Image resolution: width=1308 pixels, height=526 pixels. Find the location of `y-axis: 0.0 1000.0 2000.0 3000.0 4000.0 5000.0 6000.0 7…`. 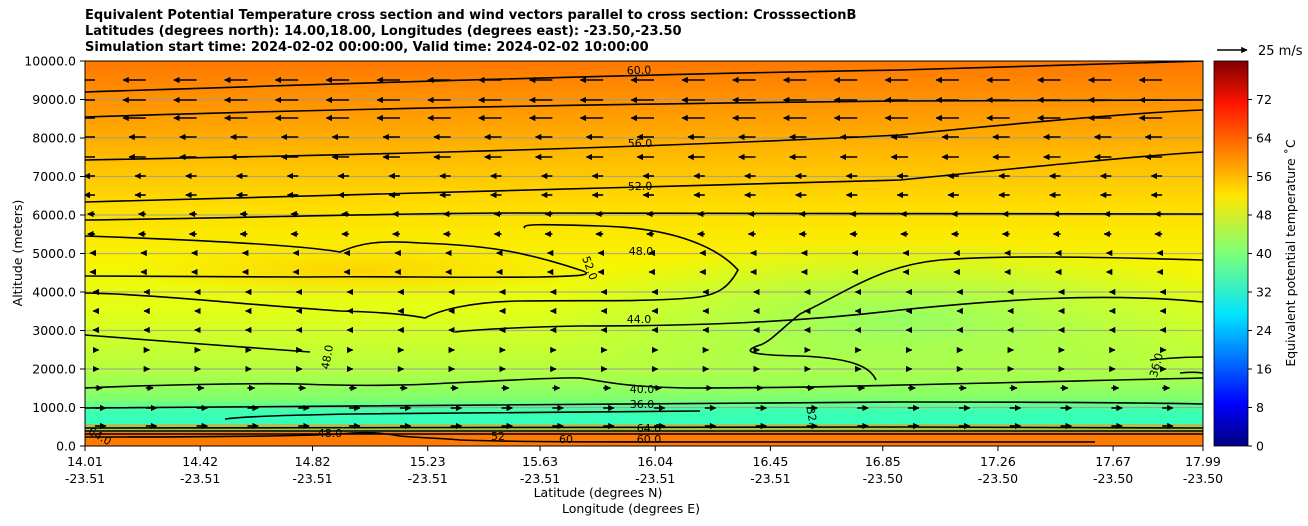

y-axis: 0.0 1000.0 2000.0 3000.0 4000.0 5000.0 6000.0 7… is located at coordinates (54, 254).